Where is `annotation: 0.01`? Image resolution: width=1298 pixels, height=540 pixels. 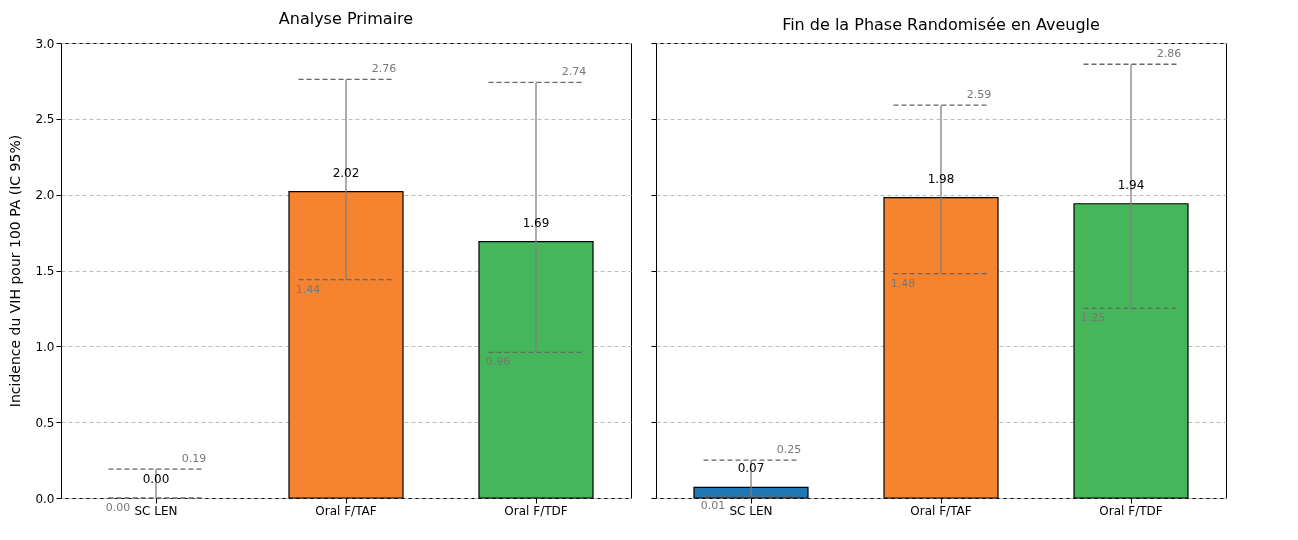
annotation: 0.01 is located at coordinates (713, 506).